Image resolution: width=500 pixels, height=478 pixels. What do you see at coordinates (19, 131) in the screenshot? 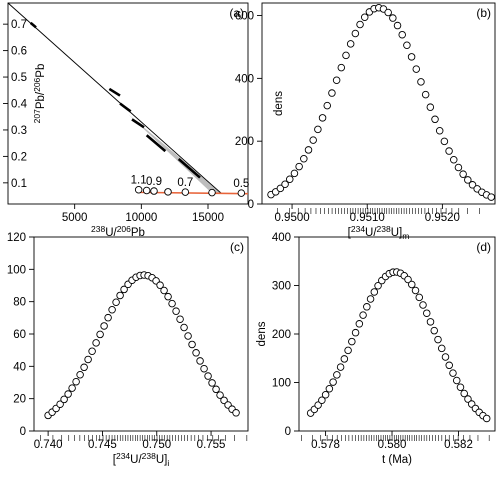
I see `y-tick-label: 0.3` at bounding box center [19, 131].